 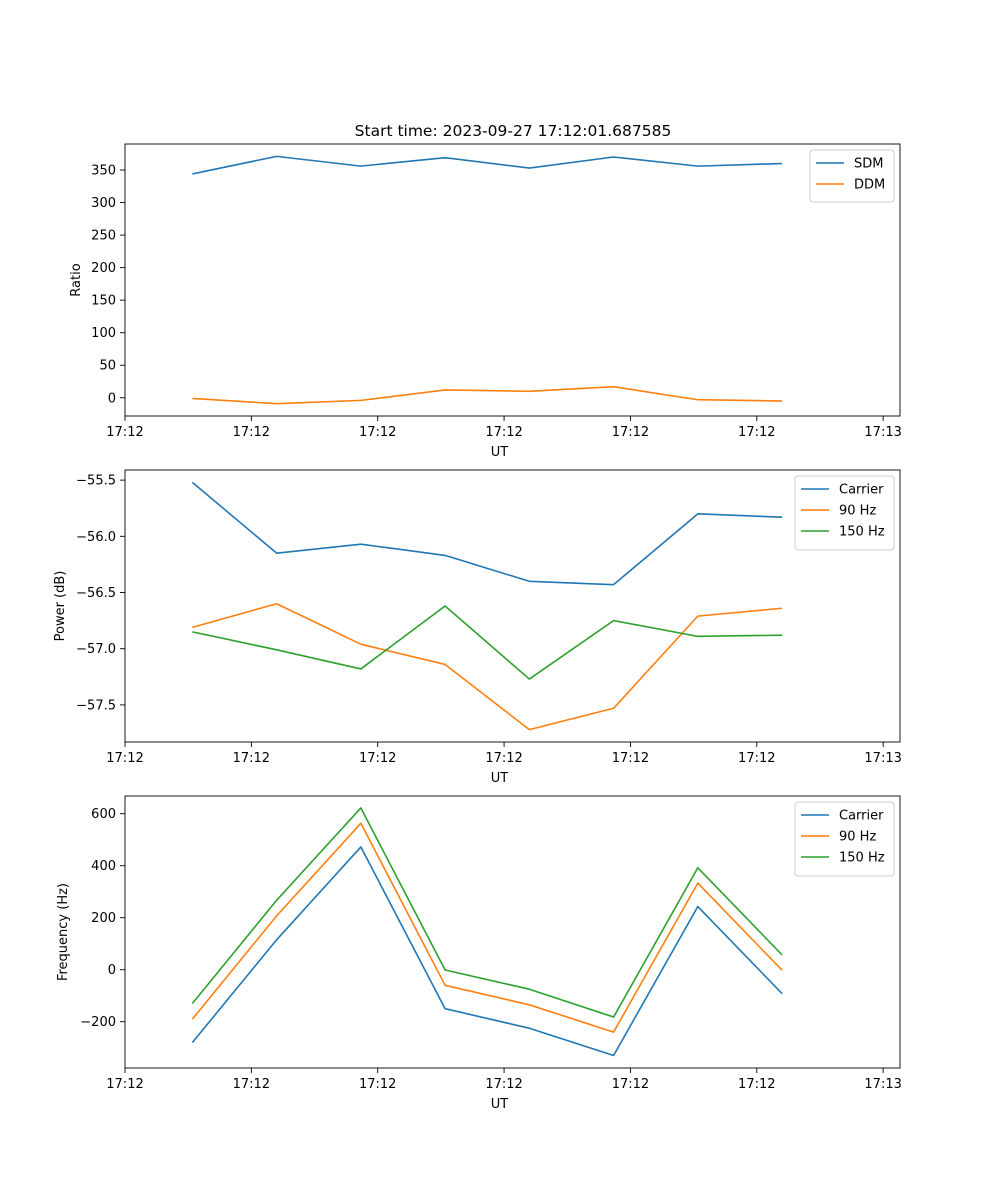 I want to click on y-tick-label: −200, so click(x=98, y=1022).